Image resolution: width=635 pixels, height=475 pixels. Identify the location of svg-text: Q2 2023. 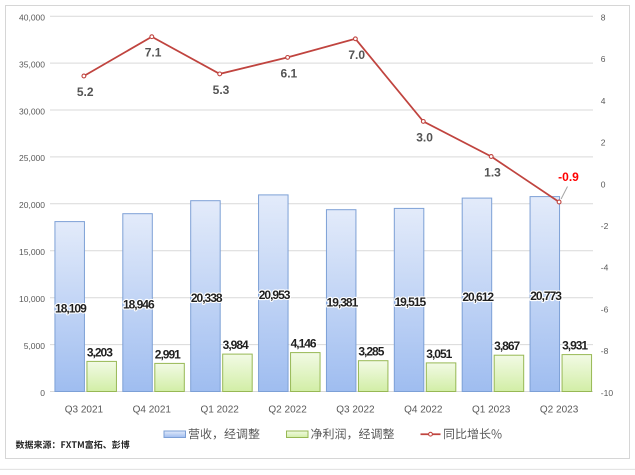
(559, 410).